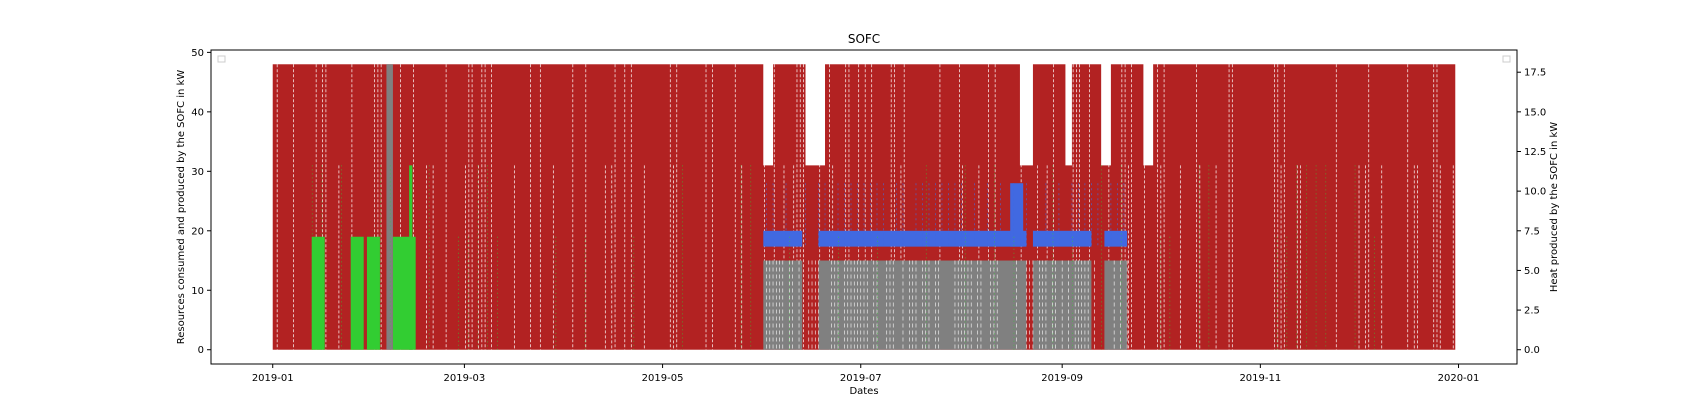  What do you see at coordinates (273, 378) in the screenshot?
I see `x-tick-label: 2019-01` at bounding box center [273, 378].